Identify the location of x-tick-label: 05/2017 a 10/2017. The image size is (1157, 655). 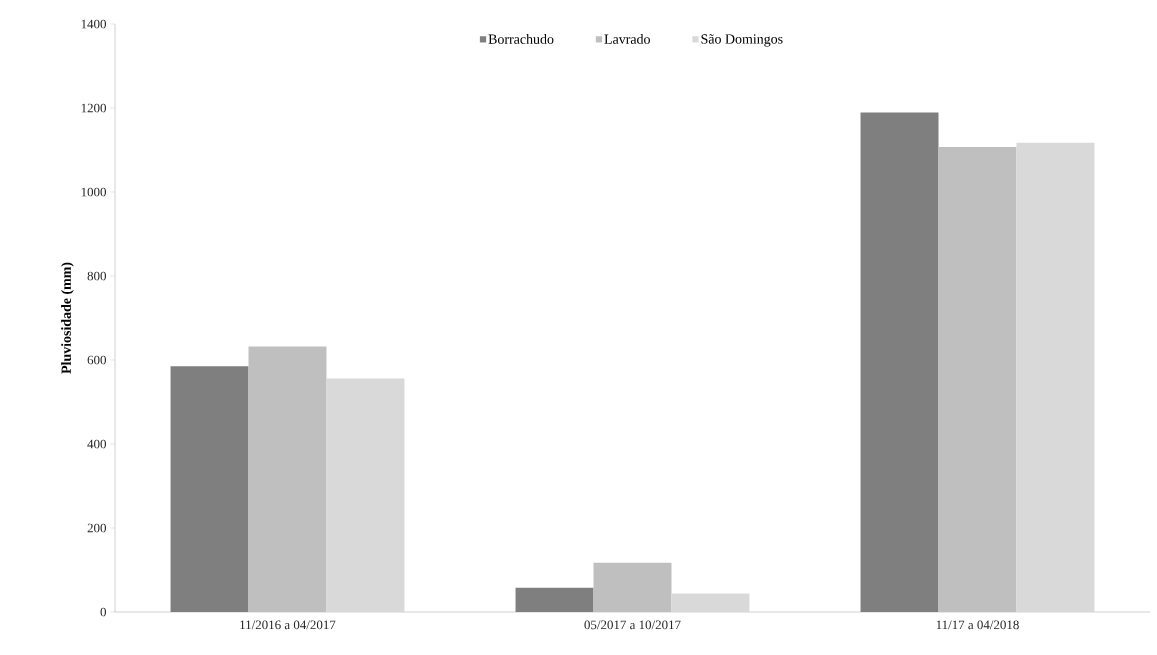
(632, 625).